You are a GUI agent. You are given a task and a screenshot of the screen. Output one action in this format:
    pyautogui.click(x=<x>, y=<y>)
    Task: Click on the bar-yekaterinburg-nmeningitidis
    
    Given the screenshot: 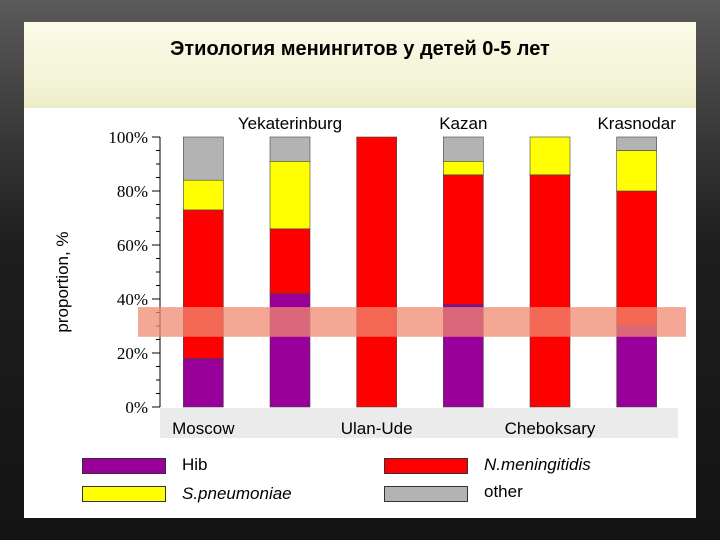 What is the action you would take?
    pyautogui.click(x=290, y=261)
    